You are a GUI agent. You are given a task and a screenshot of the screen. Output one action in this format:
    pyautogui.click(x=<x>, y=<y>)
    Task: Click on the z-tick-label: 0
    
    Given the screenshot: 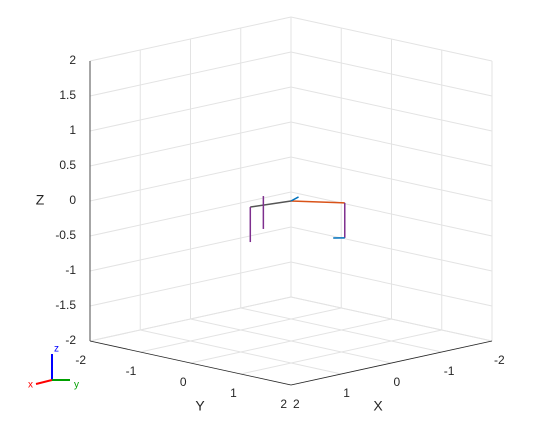 What is the action you would take?
    pyautogui.click(x=72, y=200)
    